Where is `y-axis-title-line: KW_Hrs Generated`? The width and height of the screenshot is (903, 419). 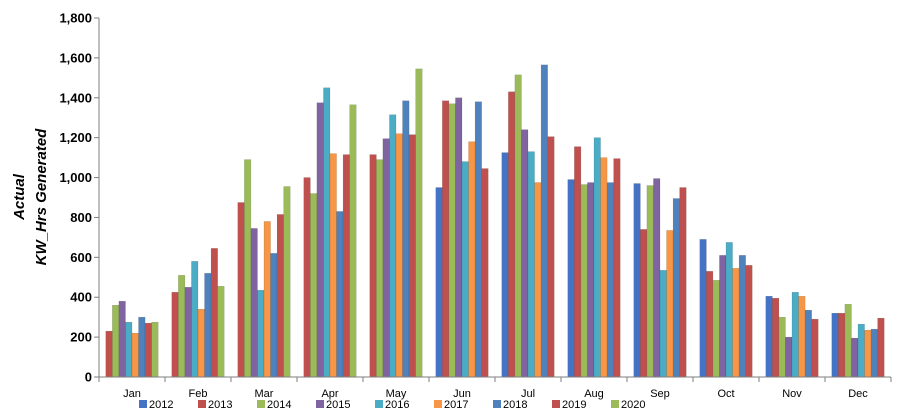 y-axis-title-line: KW_Hrs Generated is located at coordinates (41, 197).